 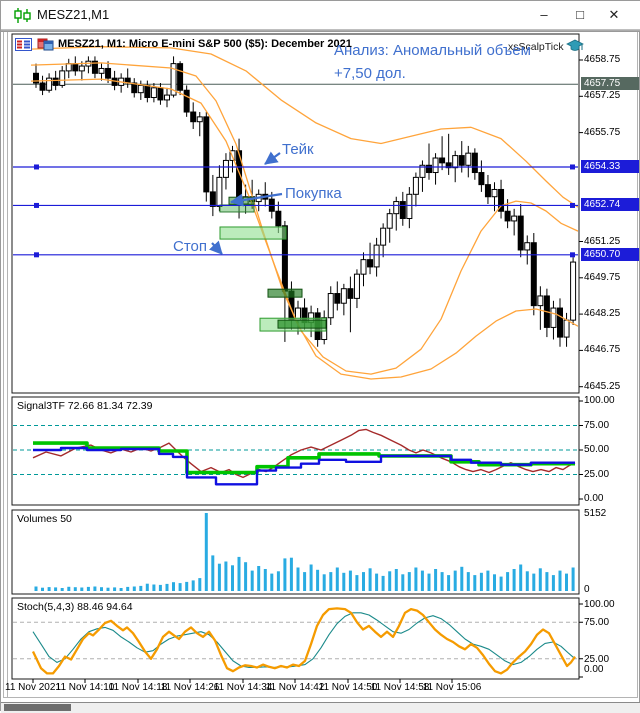 I want to click on windows-tile-icon, so click(x=45, y=44).